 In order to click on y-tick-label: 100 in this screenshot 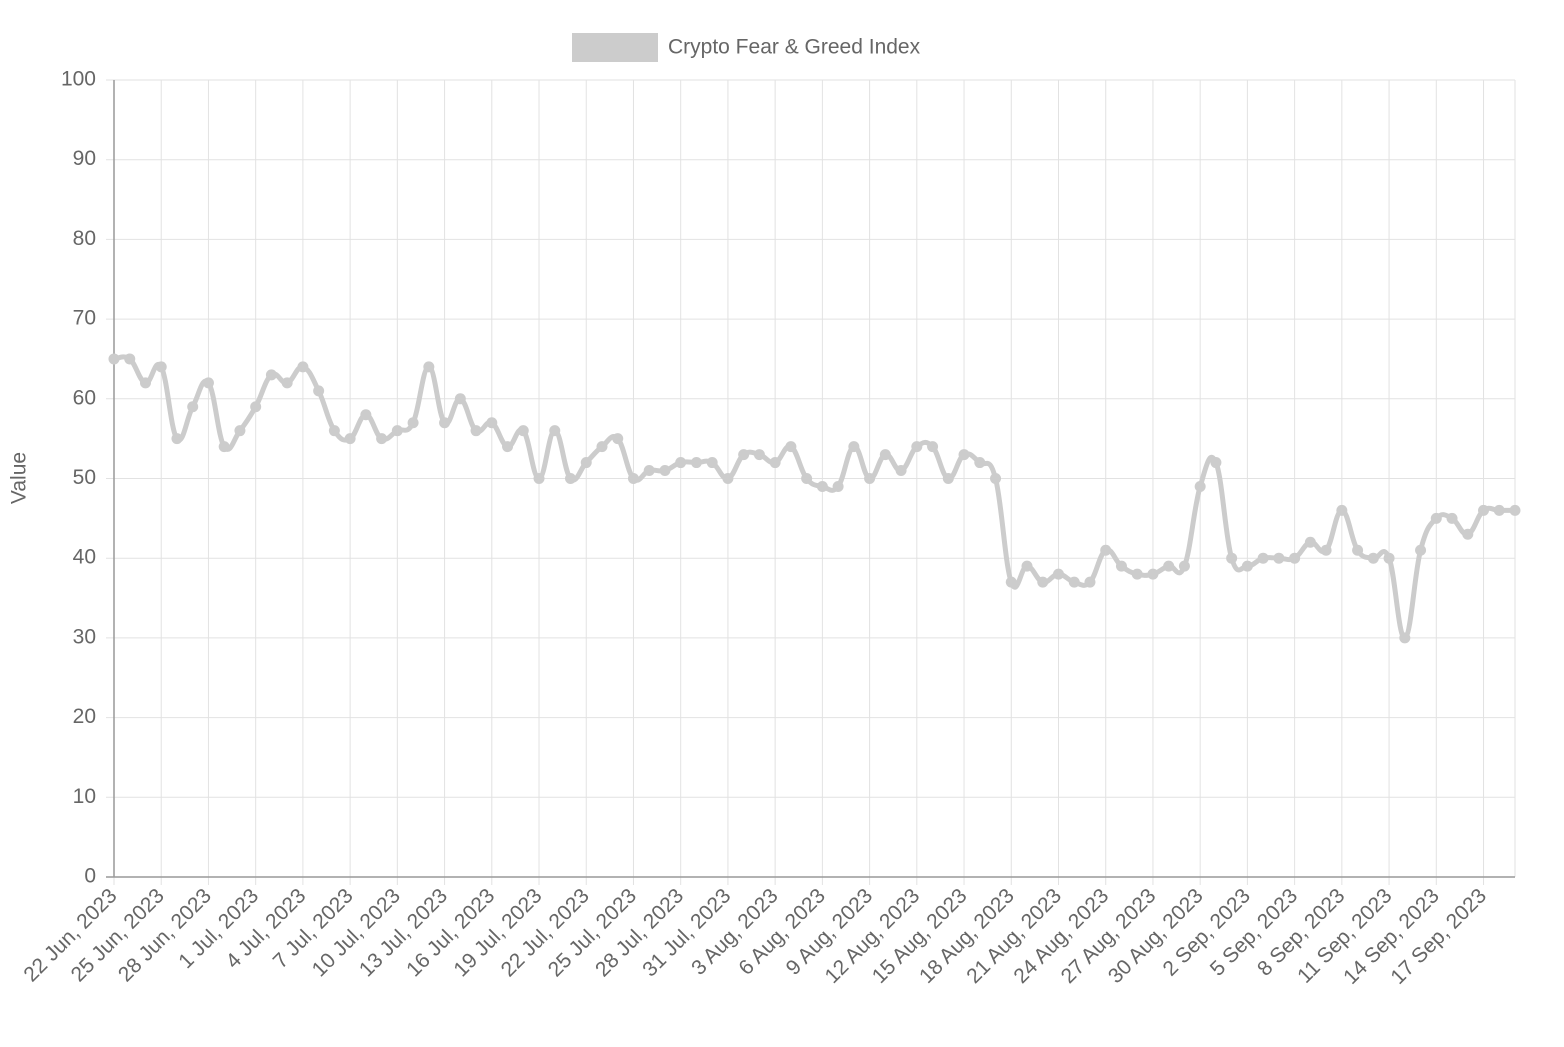, I will do `click(78, 79)`.